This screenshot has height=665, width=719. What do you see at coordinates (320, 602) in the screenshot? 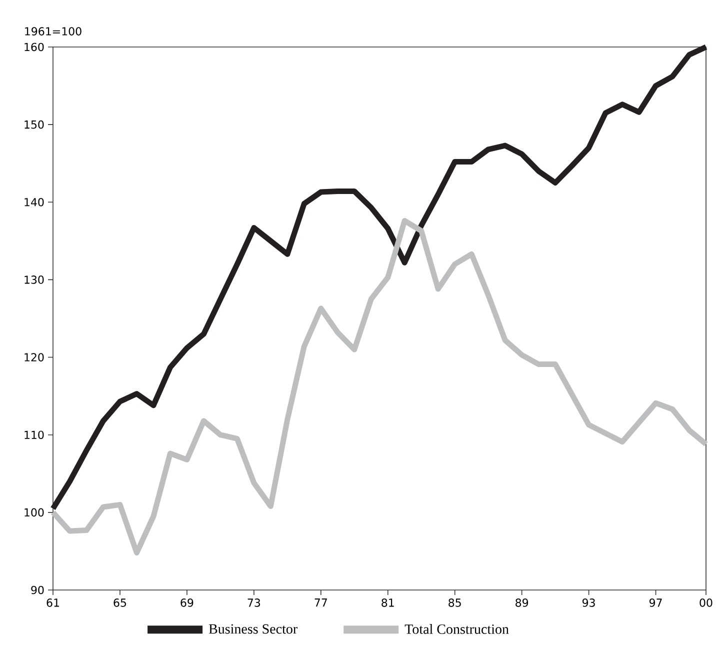
I see `x-tick-label: 77` at bounding box center [320, 602].